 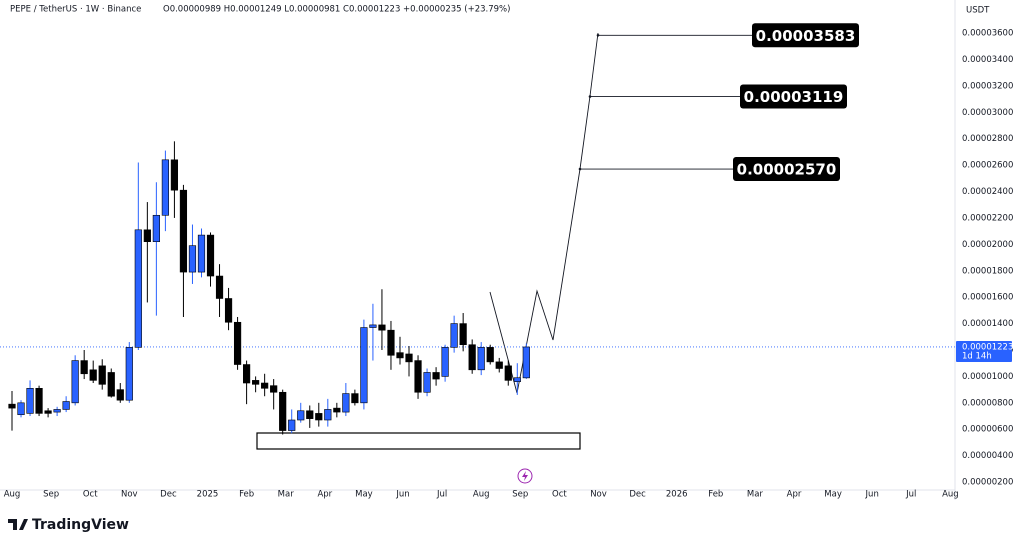 I want to click on y-tick-label: 0.00002400, so click(x=987, y=192).